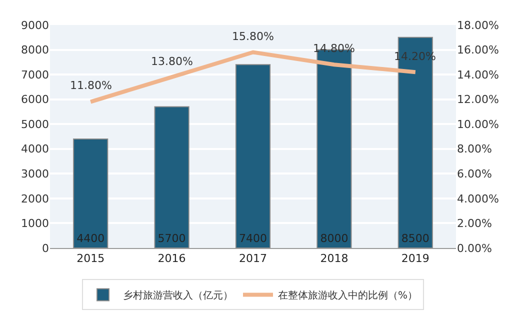 This screenshot has width=526, height=322. Describe the element at coordinates (90, 238) in the screenshot. I see `data-label: 4400` at that location.